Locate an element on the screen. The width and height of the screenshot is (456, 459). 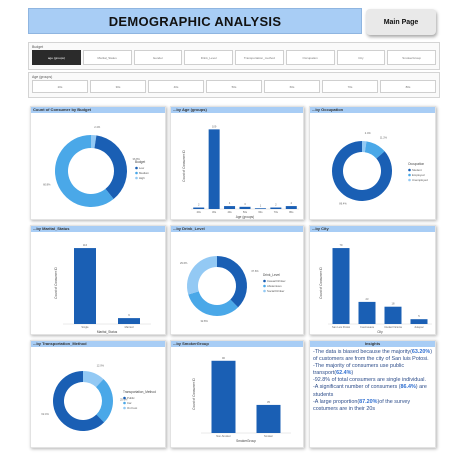
bar-data-label: 116 is located at coordinates (85, 245).